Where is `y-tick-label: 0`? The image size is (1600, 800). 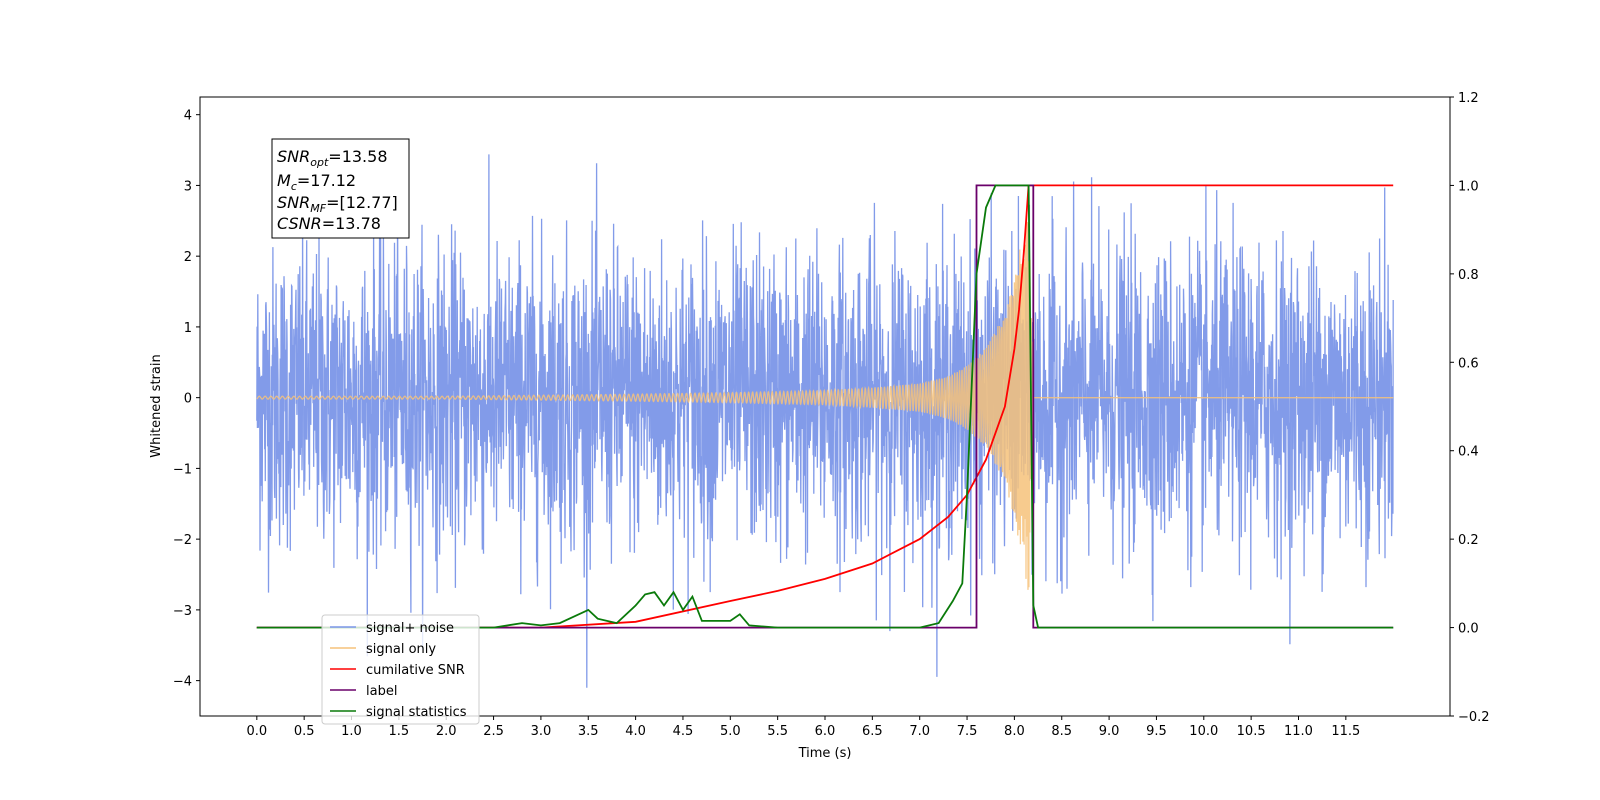
y-tick-label: 0 is located at coordinates (188, 399).